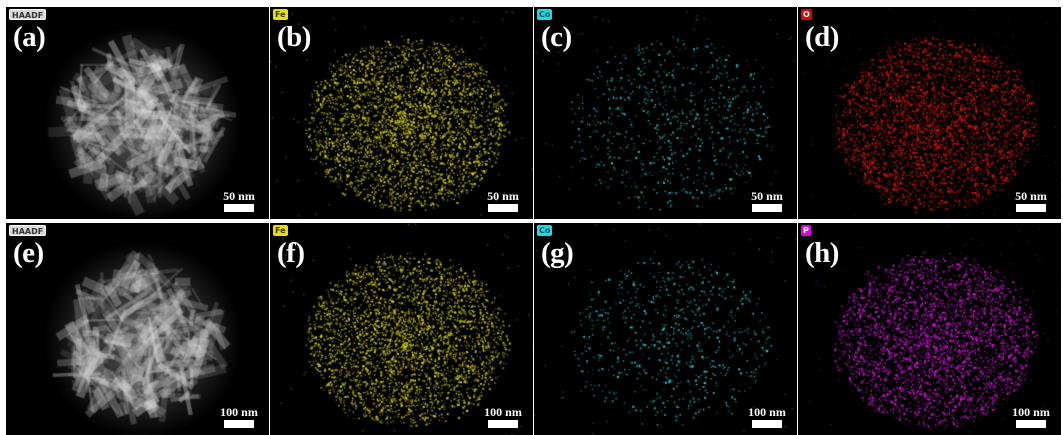 This screenshot has height=435, width=1063. What do you see at coordinates (28, 253) in the screenshot?
I see `panel-letter: (e)` at bounding box center [28, 253].